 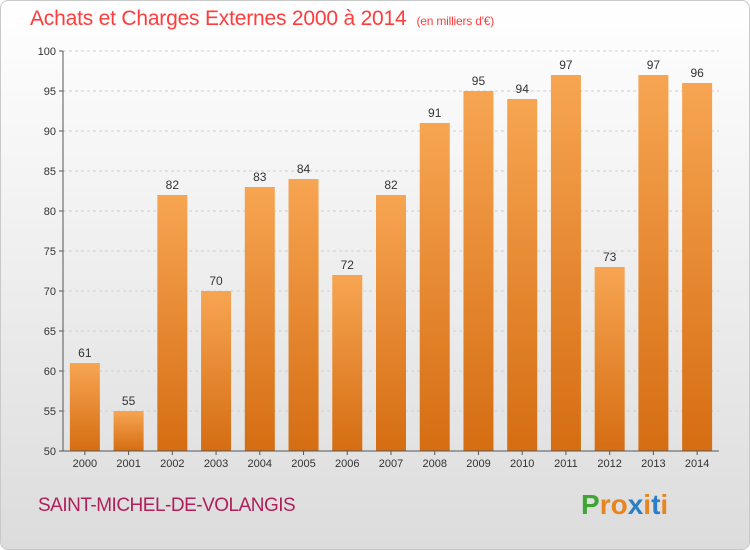 What do you see at coordinates (50, 252) in the screenshot?
I see `y-tick-label: 75` at bounding box center [50, 252].